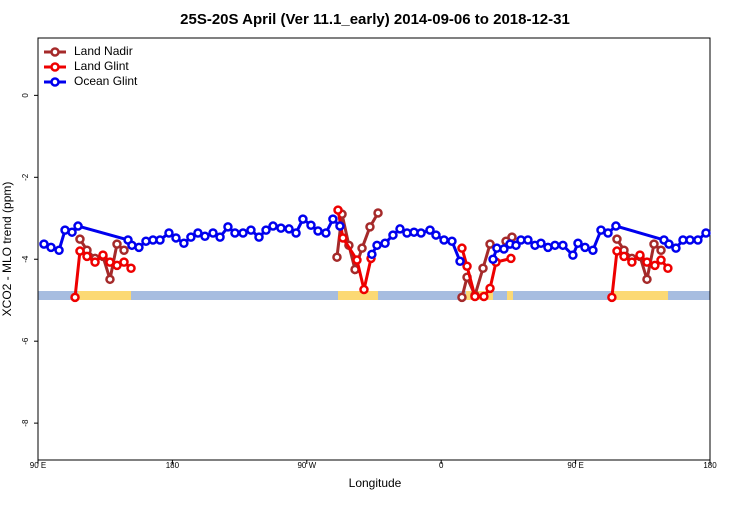 Image resolution: width=750 pixels, height=505 pixels. I want to click on legend-label: Land Glint, so click(101, 66).